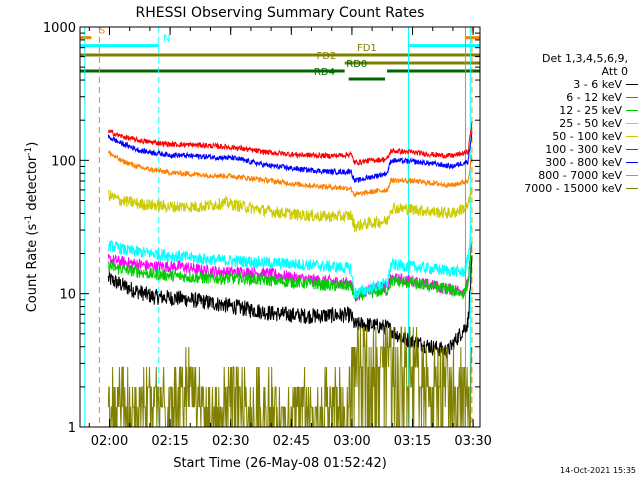  Describe the element at coordinates (59, 28) in the screenshot. I see `y-tick-label: 1000` at that location.